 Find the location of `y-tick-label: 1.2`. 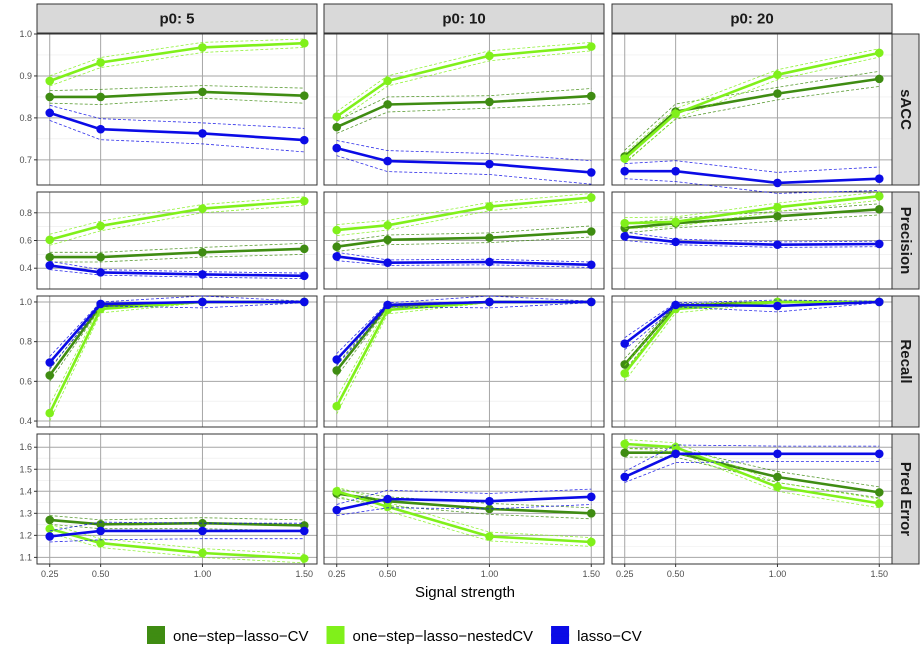

y-tick-label: 1.2 is located at coordinates (25, 535).